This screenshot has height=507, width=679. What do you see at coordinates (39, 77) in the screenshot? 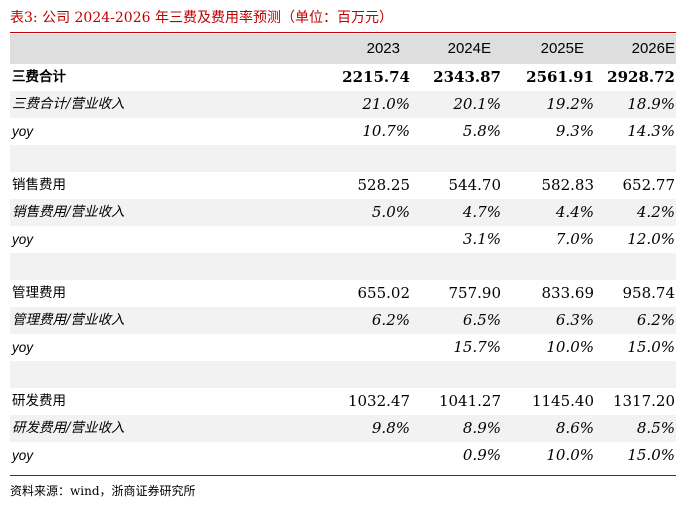
I see `row-label: 三费合计` at bounding box center [39, 77].